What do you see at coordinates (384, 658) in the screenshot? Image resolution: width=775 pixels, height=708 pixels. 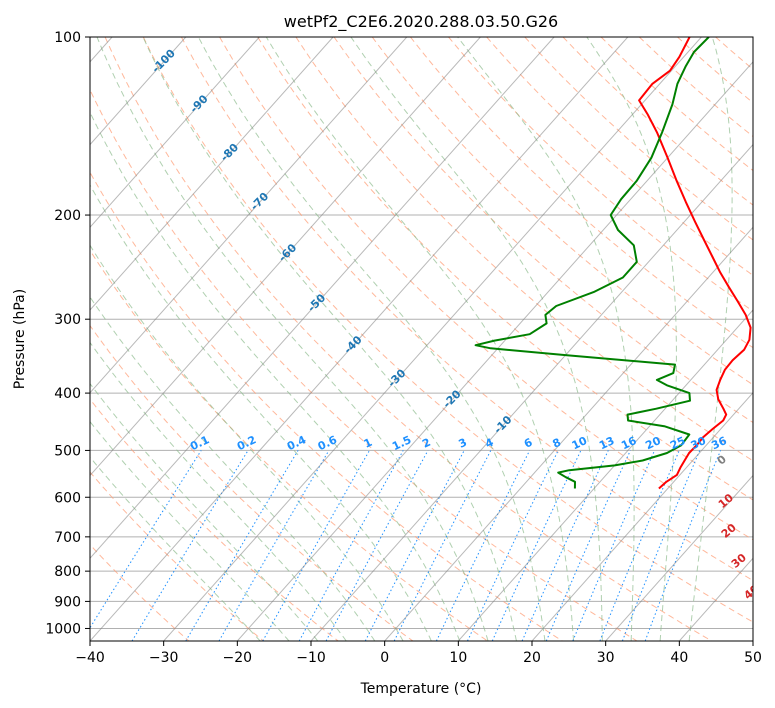 I see `x-tick-label: 0` at bounding box center [384, 658].